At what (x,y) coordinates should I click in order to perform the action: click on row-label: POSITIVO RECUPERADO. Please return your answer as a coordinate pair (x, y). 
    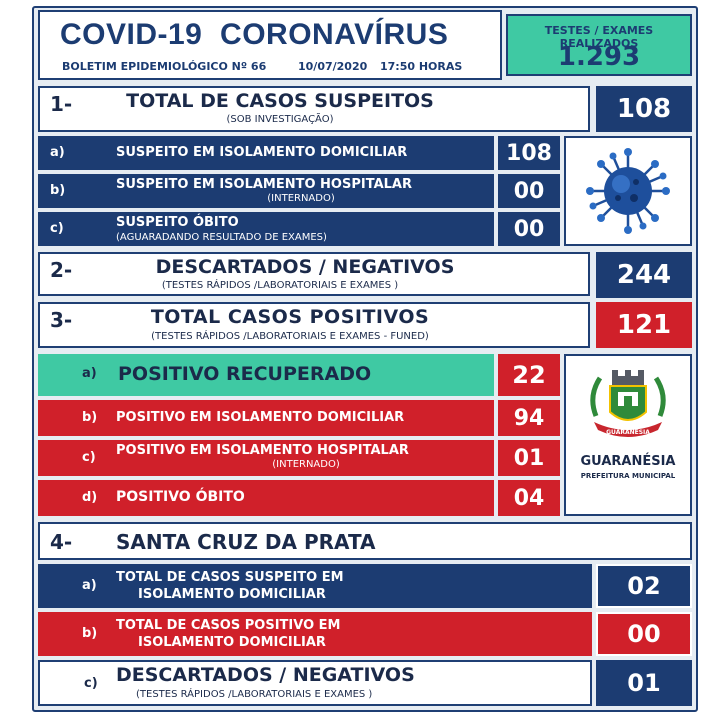
    Looking at the image, I should click on (245, 374).